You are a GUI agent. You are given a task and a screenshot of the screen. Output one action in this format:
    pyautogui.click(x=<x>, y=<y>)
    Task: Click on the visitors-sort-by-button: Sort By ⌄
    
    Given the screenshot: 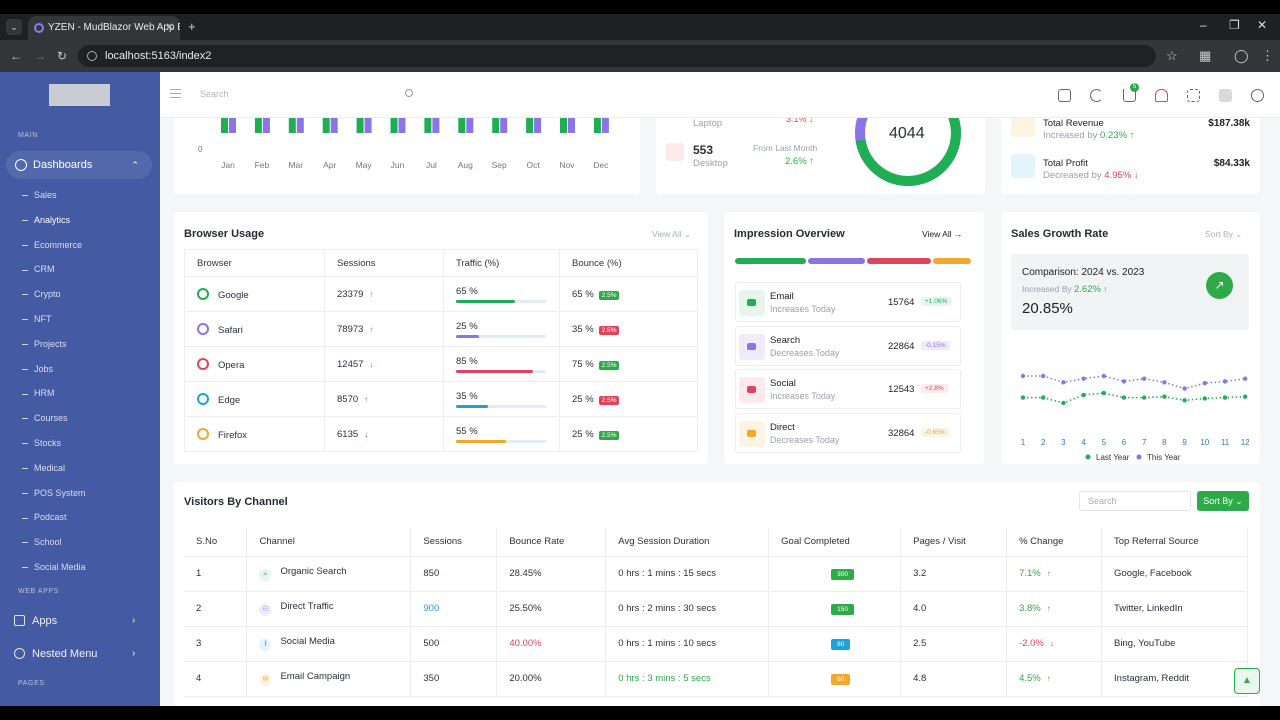 What is the action you would take?
    pyautogui.click(x=1223, y=501)
    